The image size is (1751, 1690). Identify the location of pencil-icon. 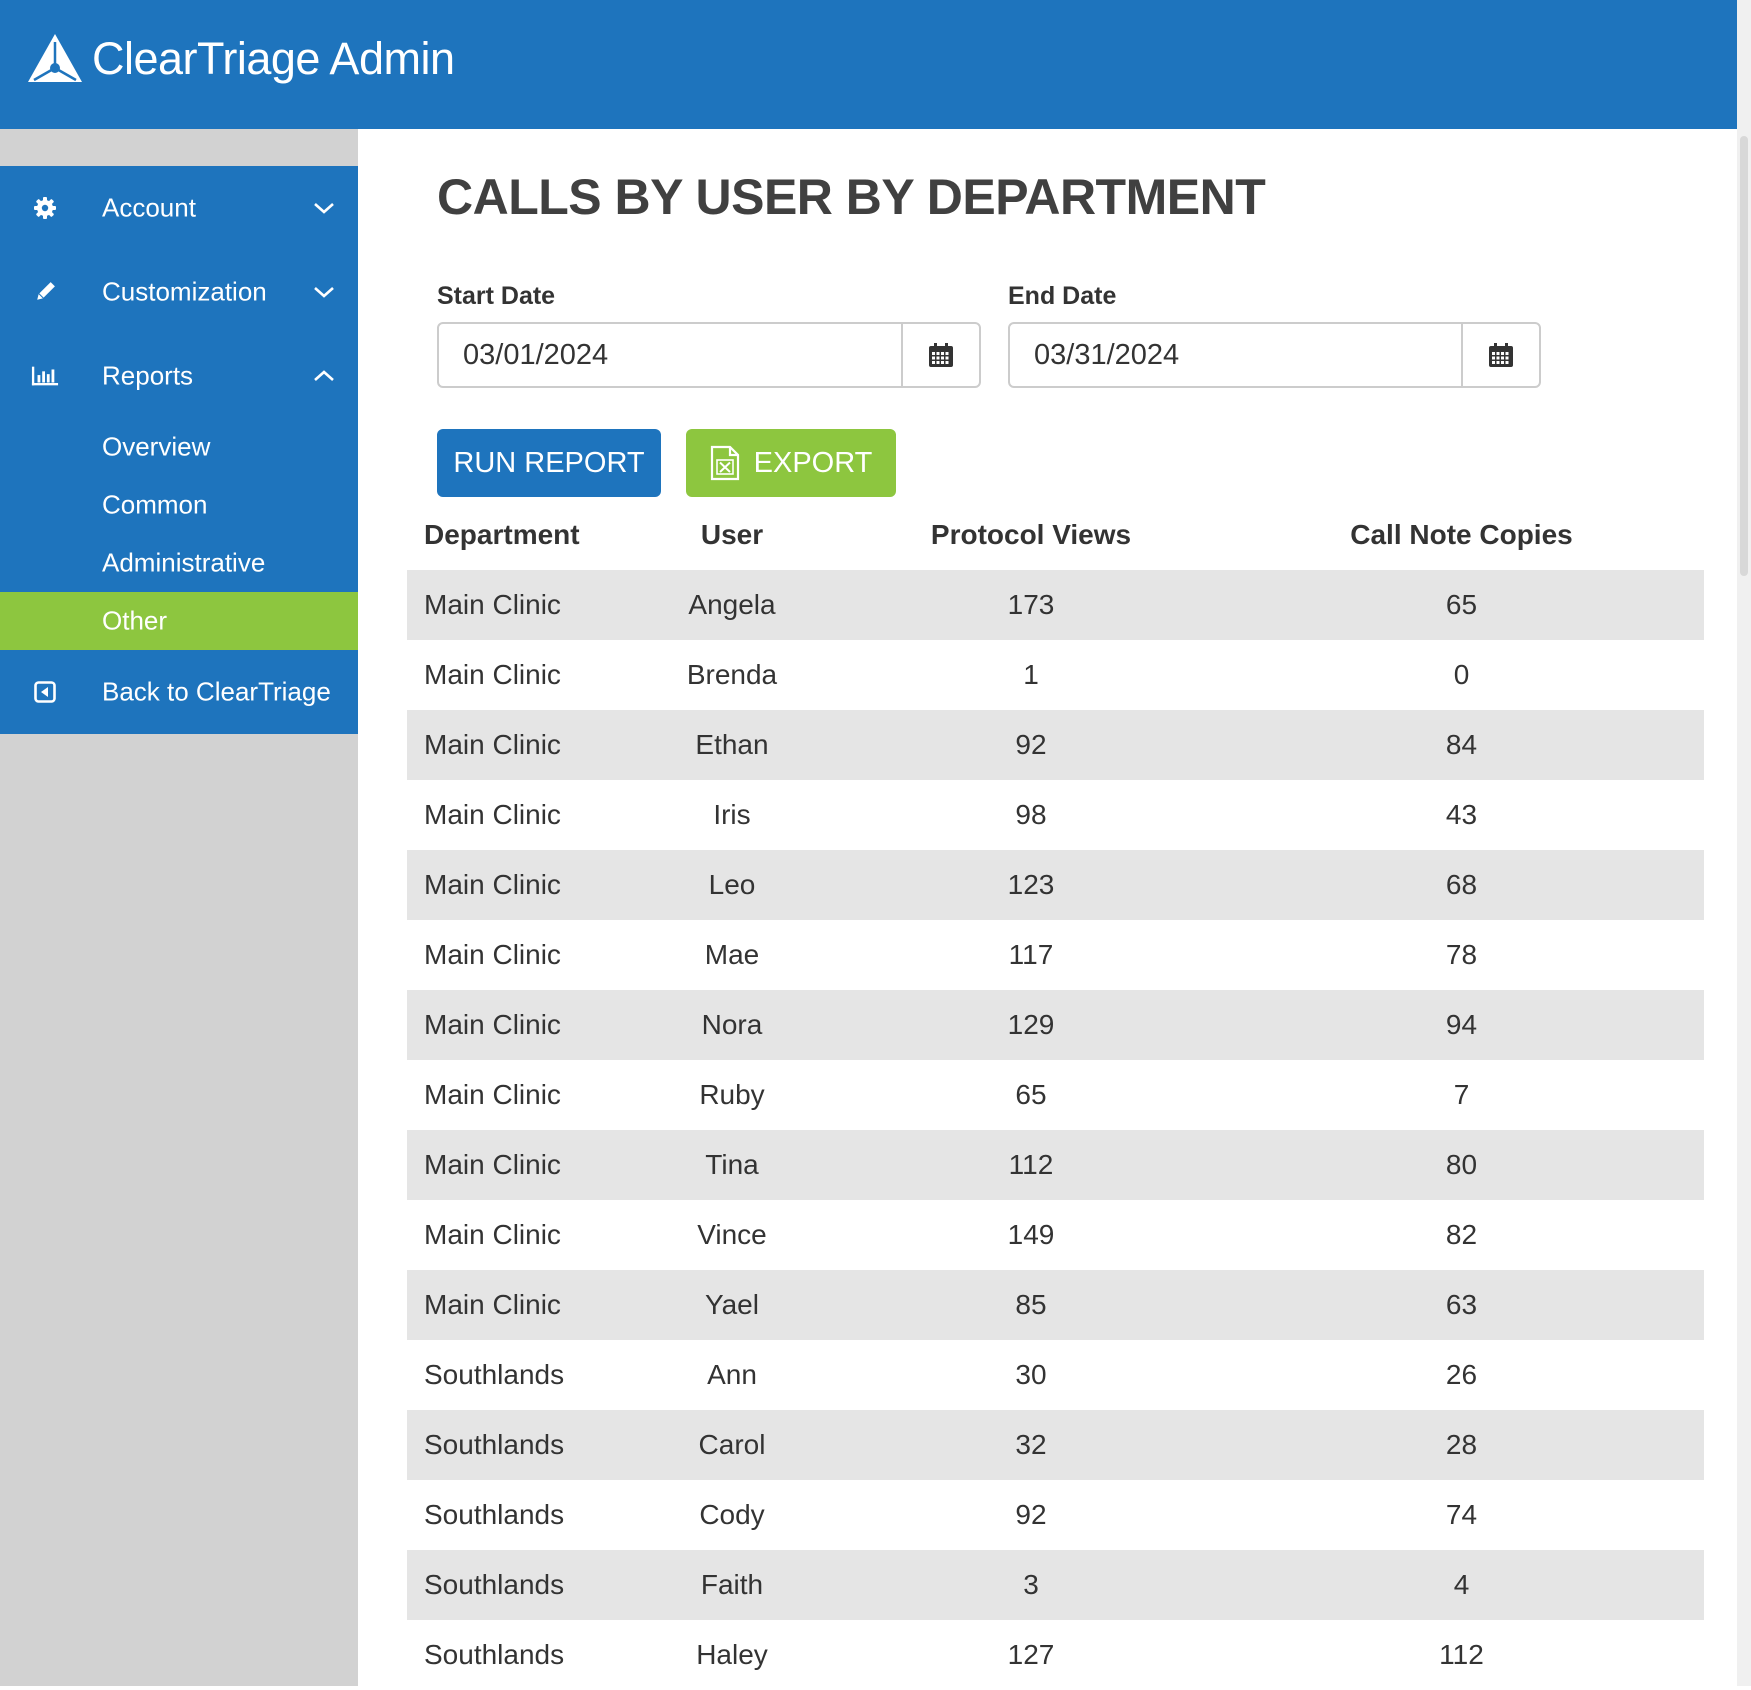
(45, 292).